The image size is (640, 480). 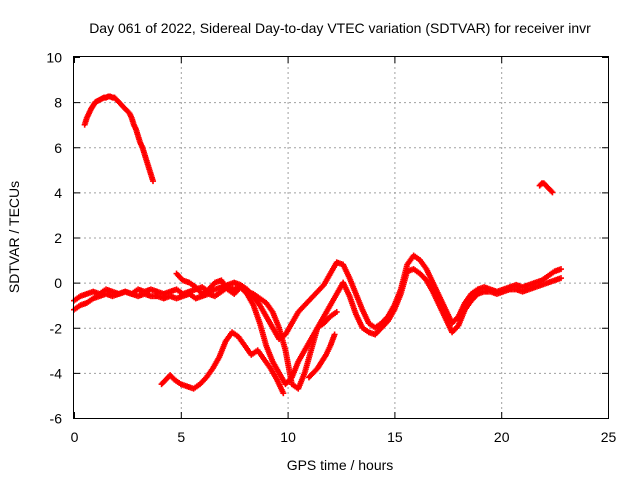 What do you see at coordinates (58, 193) in the screenshot?
I see `y-tick-label: 4` at bounding box center [58, 193].